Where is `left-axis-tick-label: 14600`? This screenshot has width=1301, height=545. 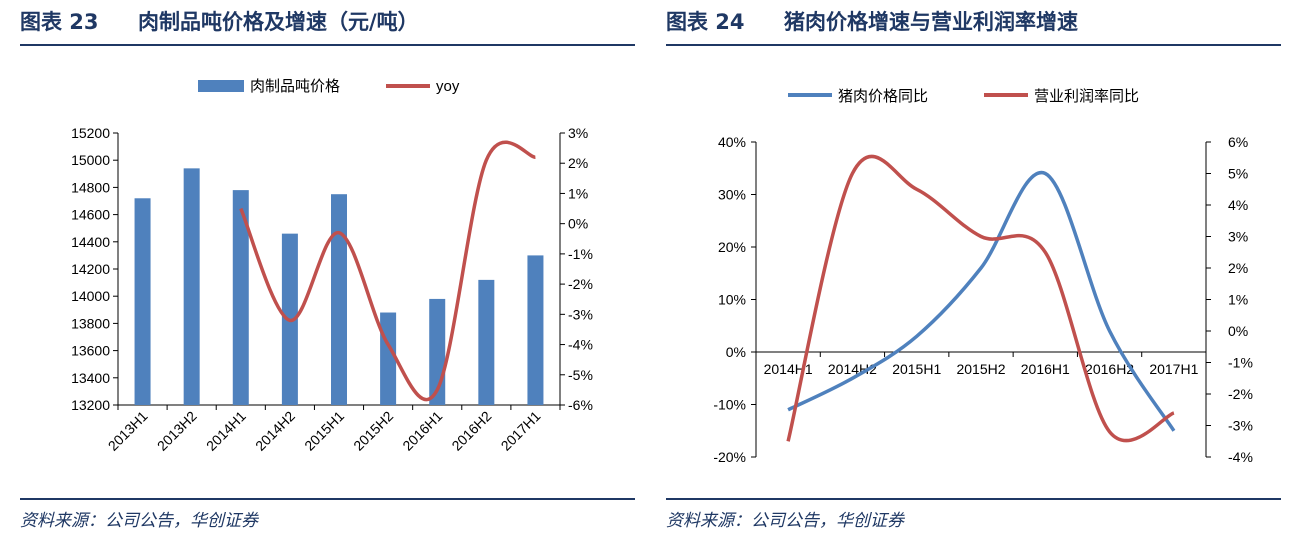 left-axis-tick-label: 14600 is located at coordinates (90, 215).